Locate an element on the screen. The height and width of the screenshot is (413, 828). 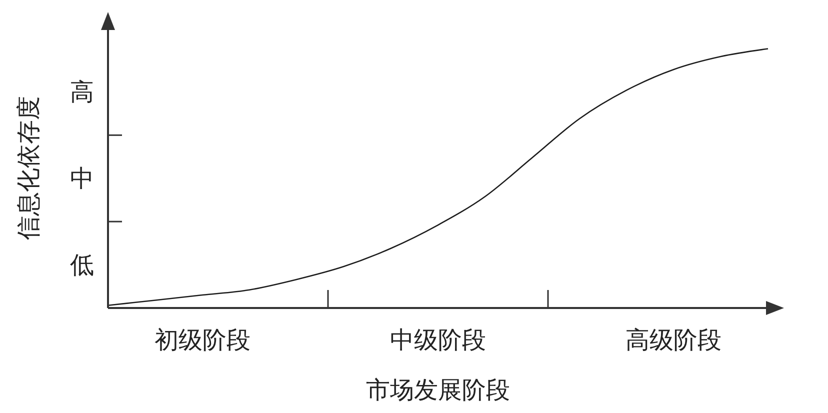
x-axis-title: 市场发展阶段 is located at coordinates (438, 390).